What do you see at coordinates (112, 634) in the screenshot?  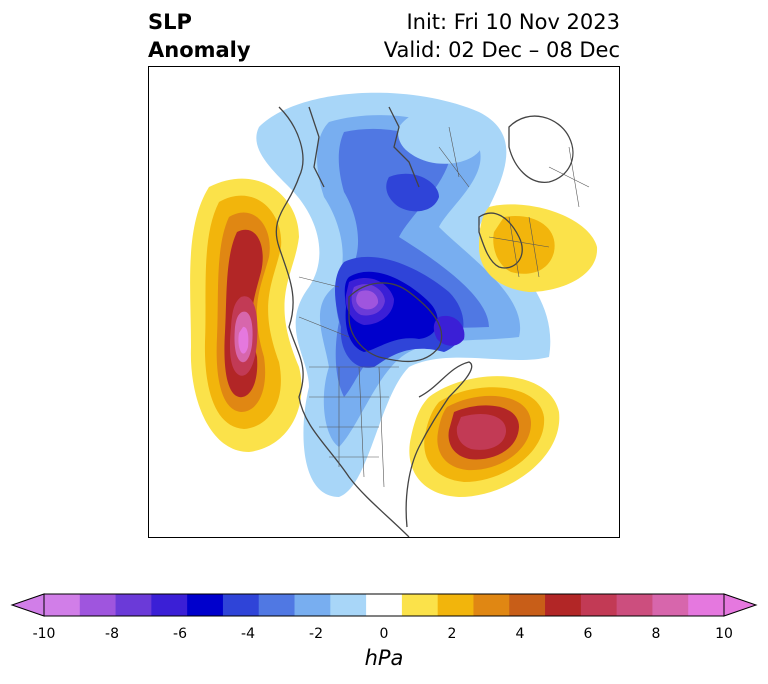 I see `colorbar-tick-label: -8` at bounding box center [112, 634].